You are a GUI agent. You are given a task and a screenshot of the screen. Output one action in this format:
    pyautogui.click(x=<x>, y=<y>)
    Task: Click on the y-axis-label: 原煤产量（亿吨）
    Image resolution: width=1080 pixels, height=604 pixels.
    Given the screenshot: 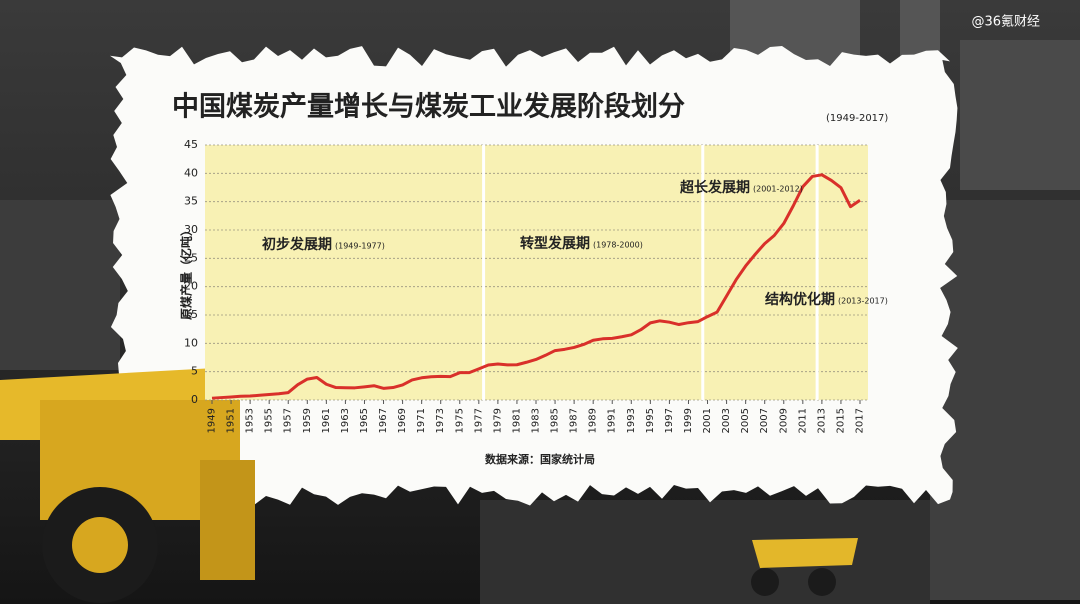 What is the action you would take?
    pyautogui.click(x=186, y=272)
    